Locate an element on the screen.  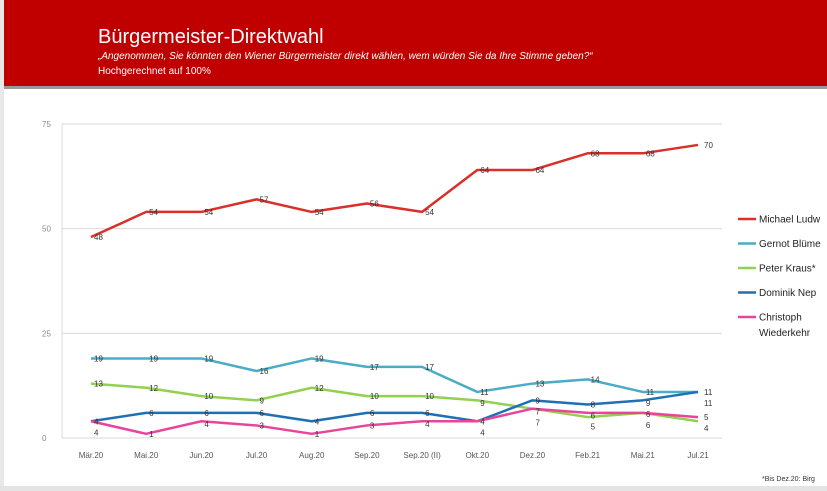
legend-label: Christoph is located at coordinates (780, 318).